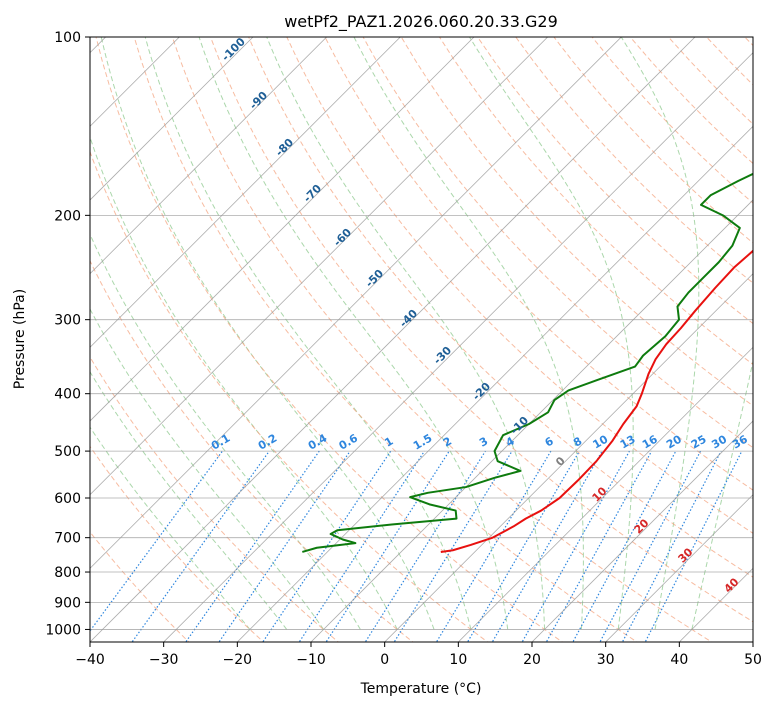 The height and width of the screenshot is (708, 775). Describe the element at coordinates (67, 216) in the screenshot. I see `y-tick-label: 200` at that location.